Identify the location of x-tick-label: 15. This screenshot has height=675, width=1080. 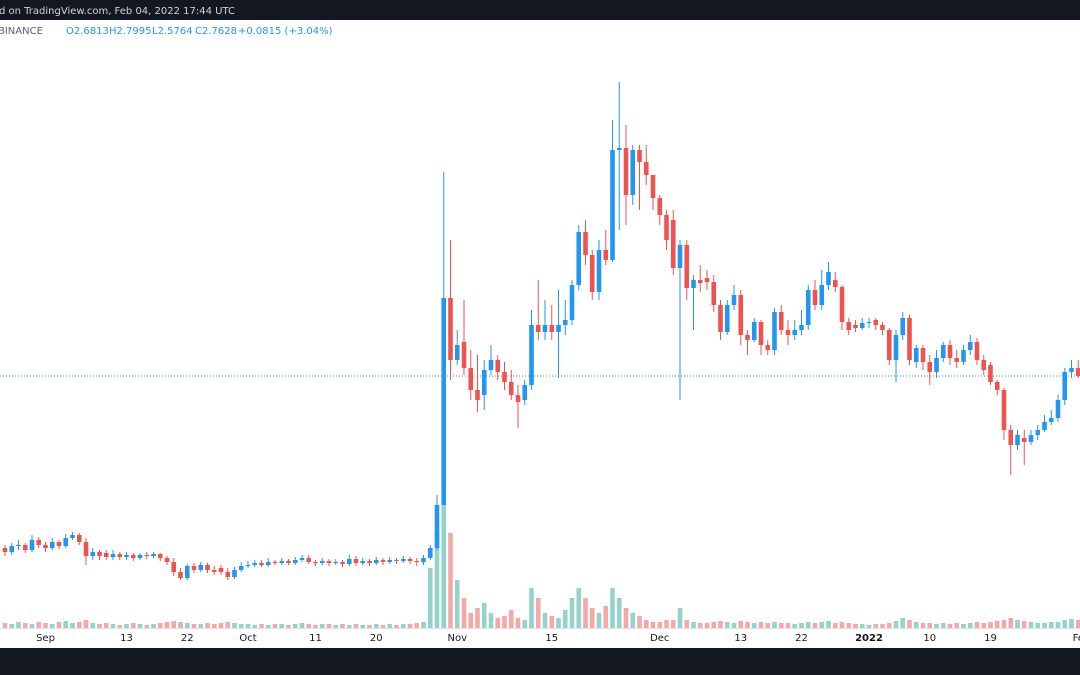
(551, 638).